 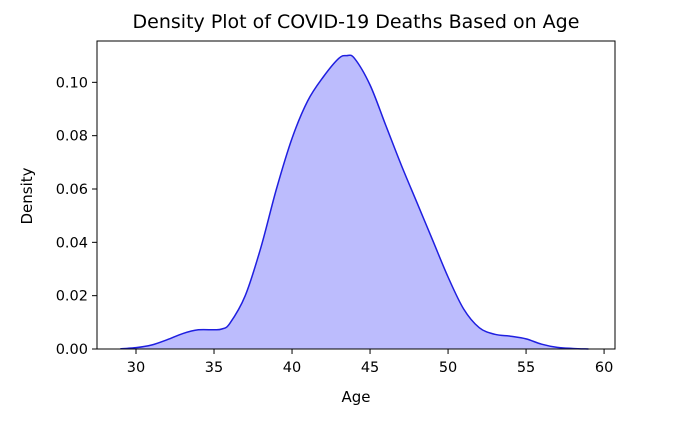 I want to click on x-tick-label: 40, so click(x=292, y=368).